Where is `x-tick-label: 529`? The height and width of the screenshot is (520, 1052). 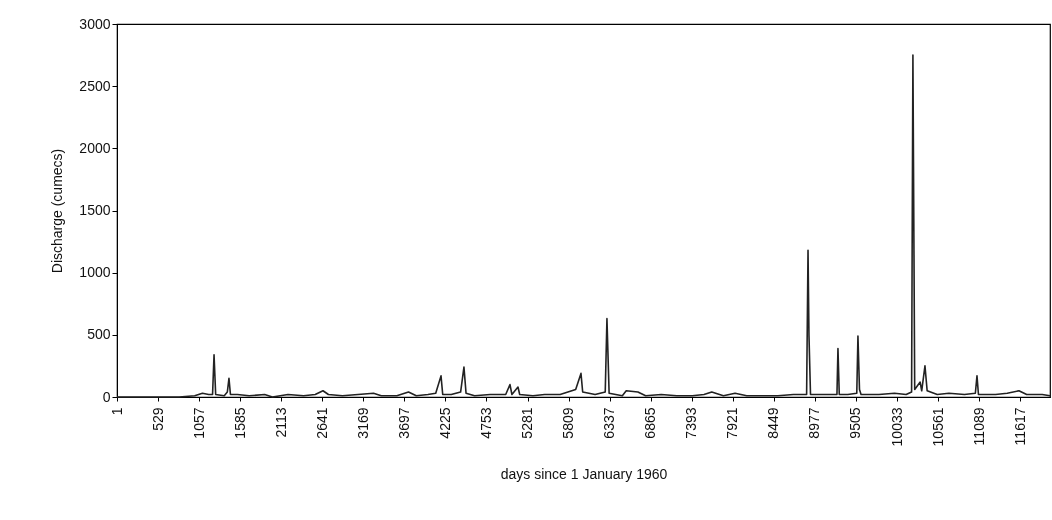 x-tick-label: 529 is located at coordinates (157, 419).